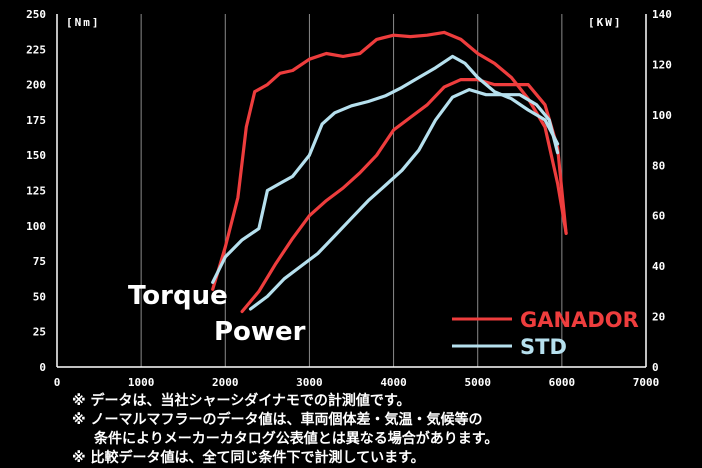 This screenshot has height=468, width=702. What do you see at coordinates (545, 333) in the screenshot?
I see `legend: GANADOR STD` at bounding box center [545, 333].